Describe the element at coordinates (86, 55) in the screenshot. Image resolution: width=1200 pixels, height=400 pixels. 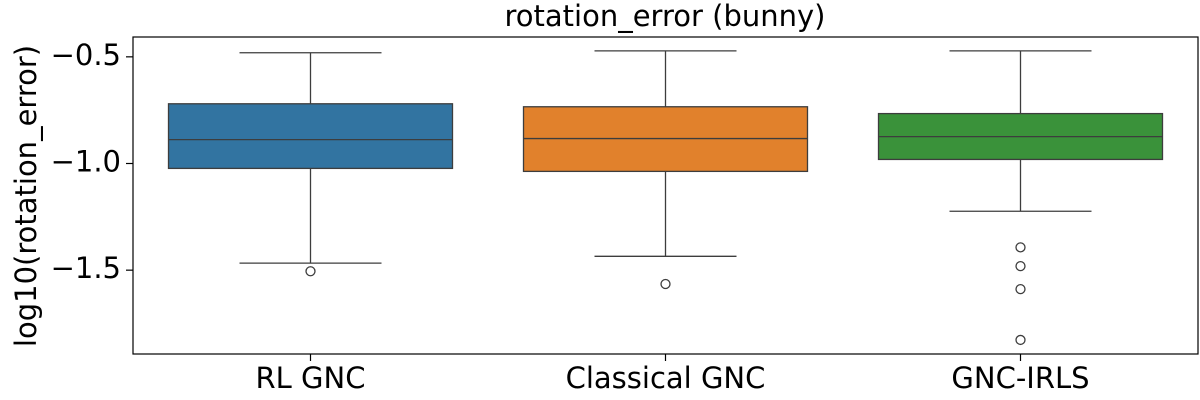
I see `y-tick-label: −0.5` at that location.